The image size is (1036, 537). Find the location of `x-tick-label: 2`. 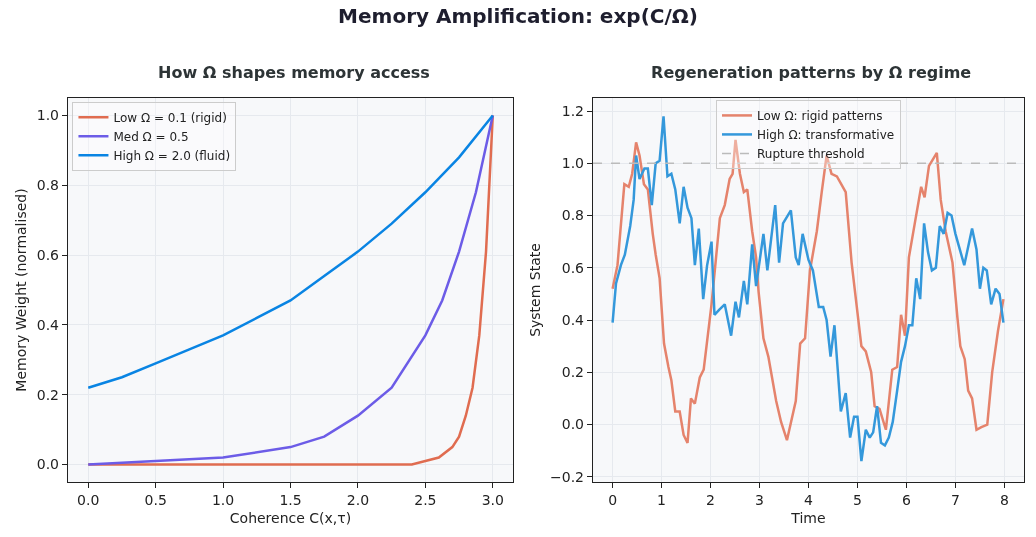

x-tick-label: 2 is located at coordinates (711, 500).